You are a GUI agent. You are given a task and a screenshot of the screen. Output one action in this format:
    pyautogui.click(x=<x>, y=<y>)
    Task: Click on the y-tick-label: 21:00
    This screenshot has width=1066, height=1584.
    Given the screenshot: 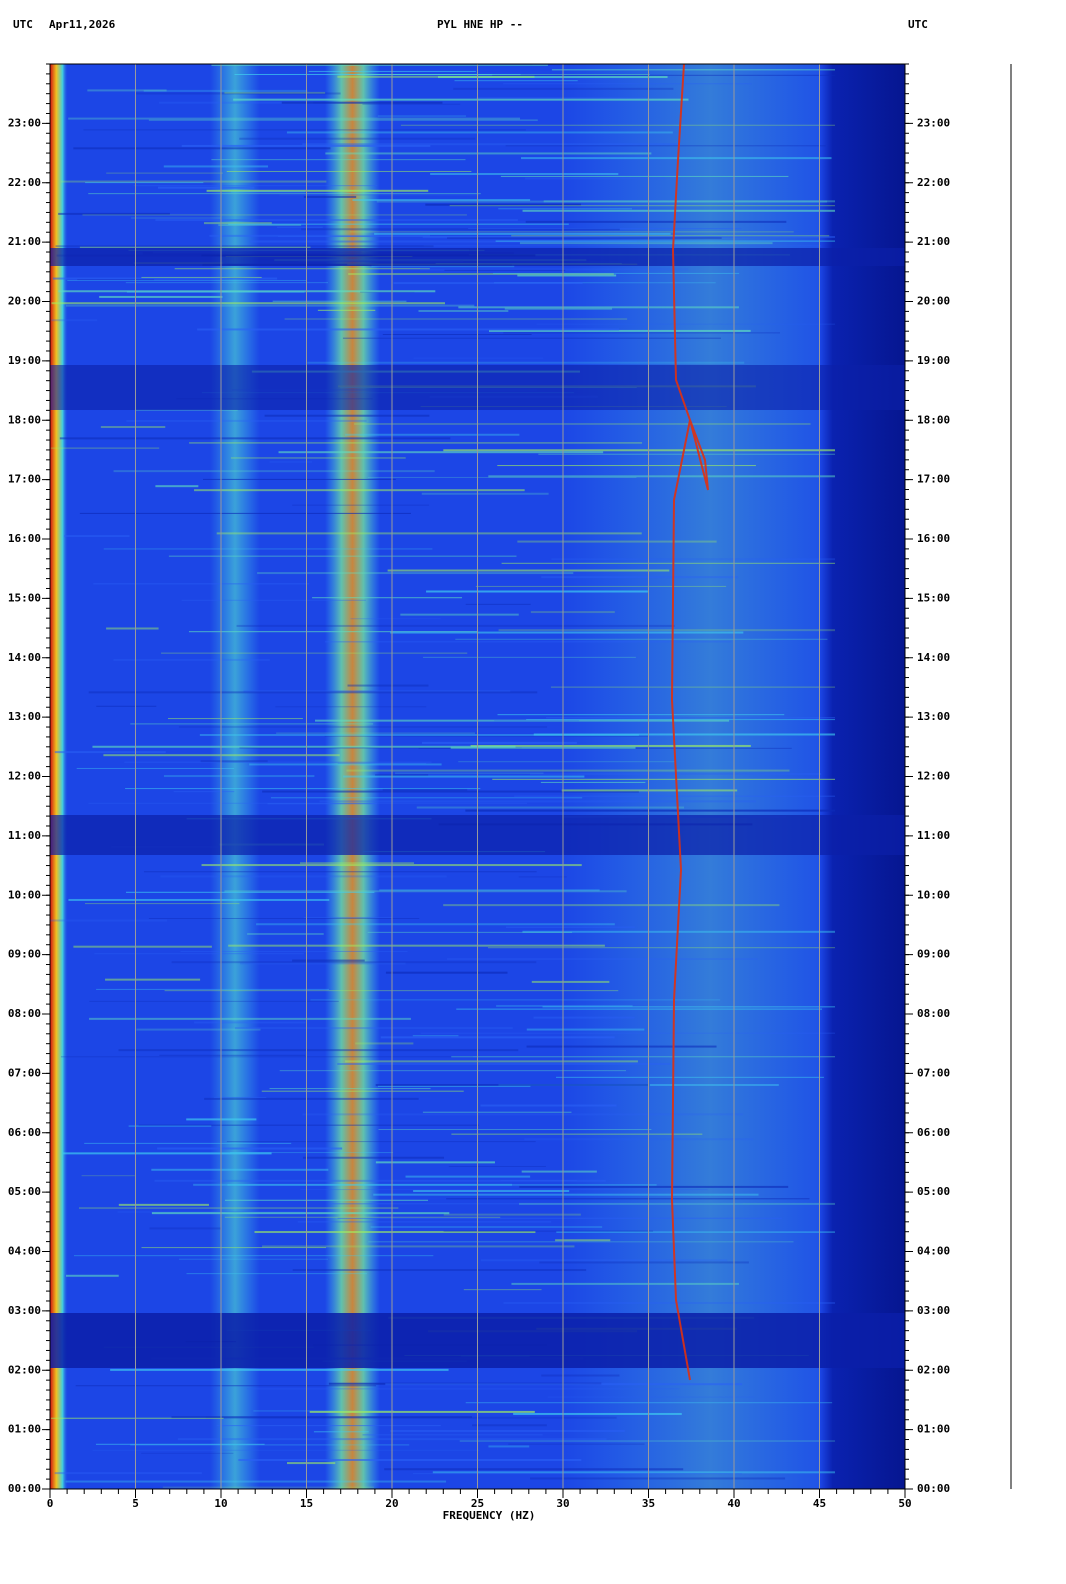 What is the action you would take?
    pyautogui.click(x=24, y=241)
    